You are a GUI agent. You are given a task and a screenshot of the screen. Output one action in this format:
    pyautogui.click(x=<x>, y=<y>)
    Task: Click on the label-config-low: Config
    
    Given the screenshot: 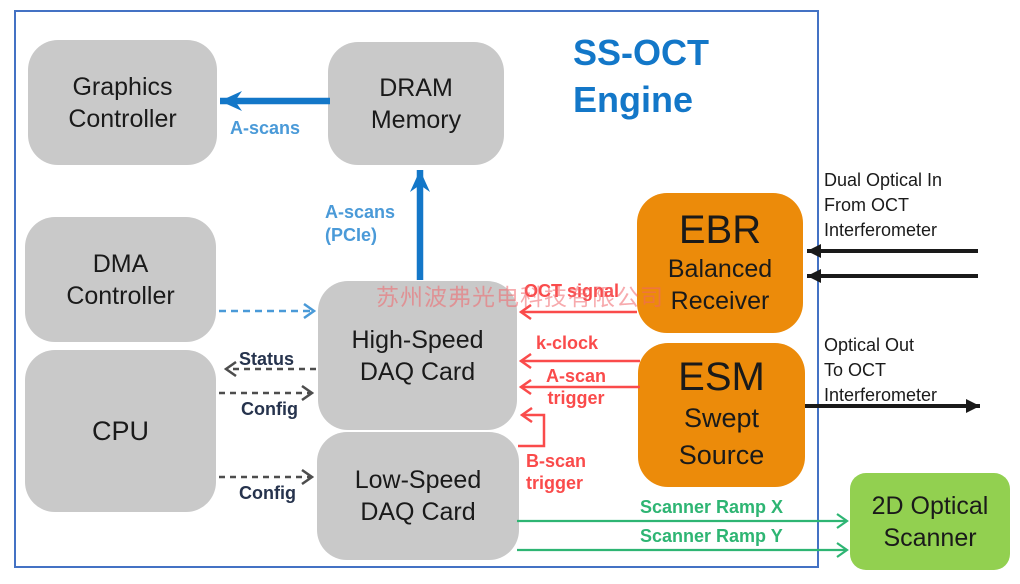 What is the action you would take?
    pyautogui.click(x=267, y=493)
    